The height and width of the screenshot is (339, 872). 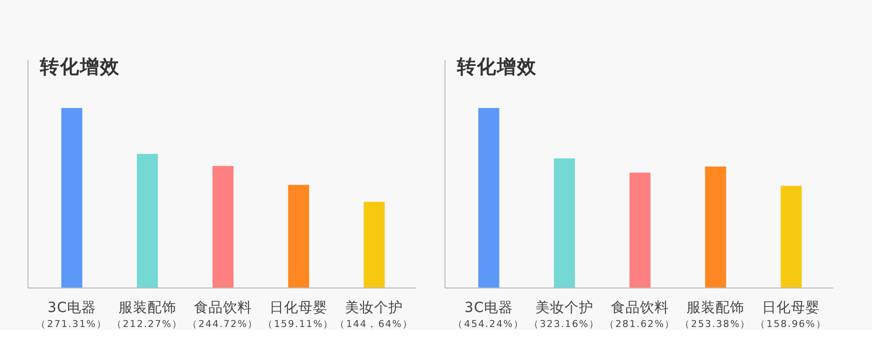 What do you see at coordinates (223, 315) in the screenshot?
I see `x-tick-label: 食品饮料（244.72%）` at bounding box center [223, 315].